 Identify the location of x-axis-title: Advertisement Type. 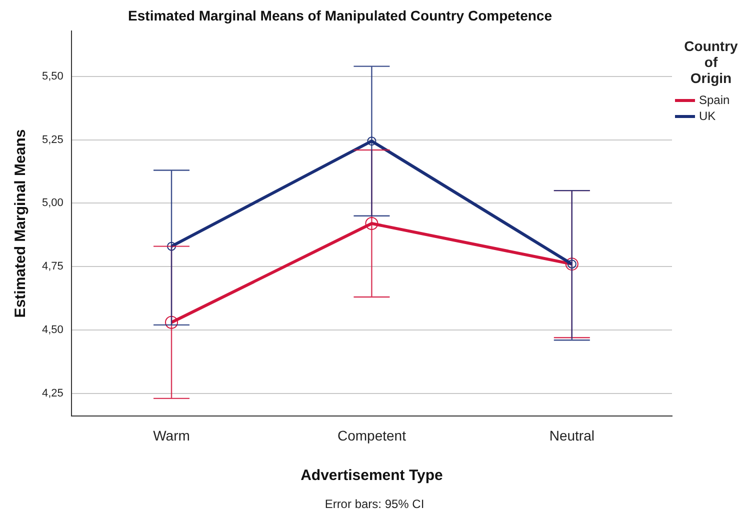
(371, 475).